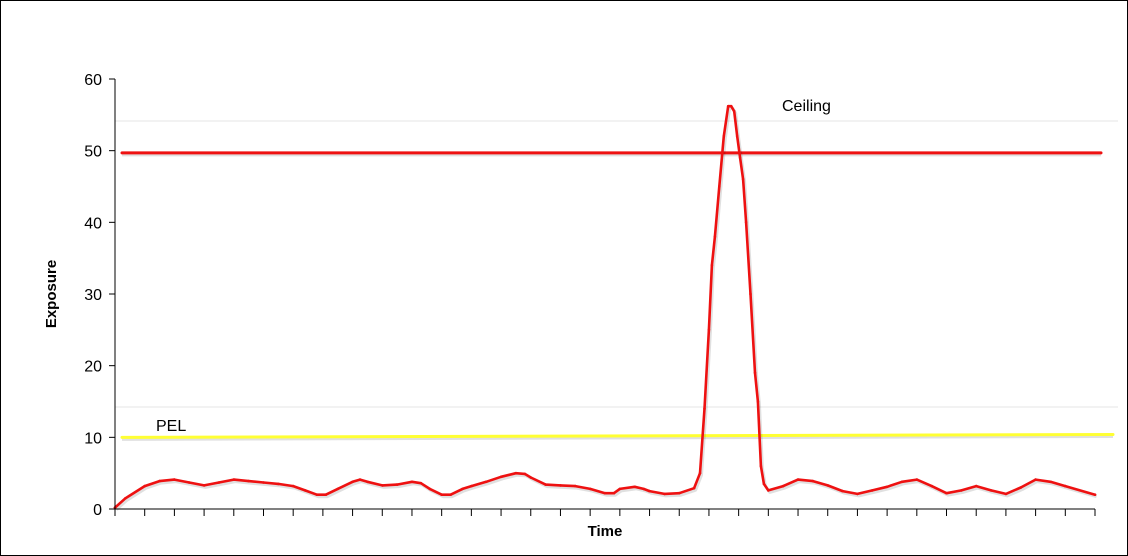  What do you see at coordinates (97, 510) in the screenshot?
I see `y-tick-label: 0` at bounding box center [97, 510].